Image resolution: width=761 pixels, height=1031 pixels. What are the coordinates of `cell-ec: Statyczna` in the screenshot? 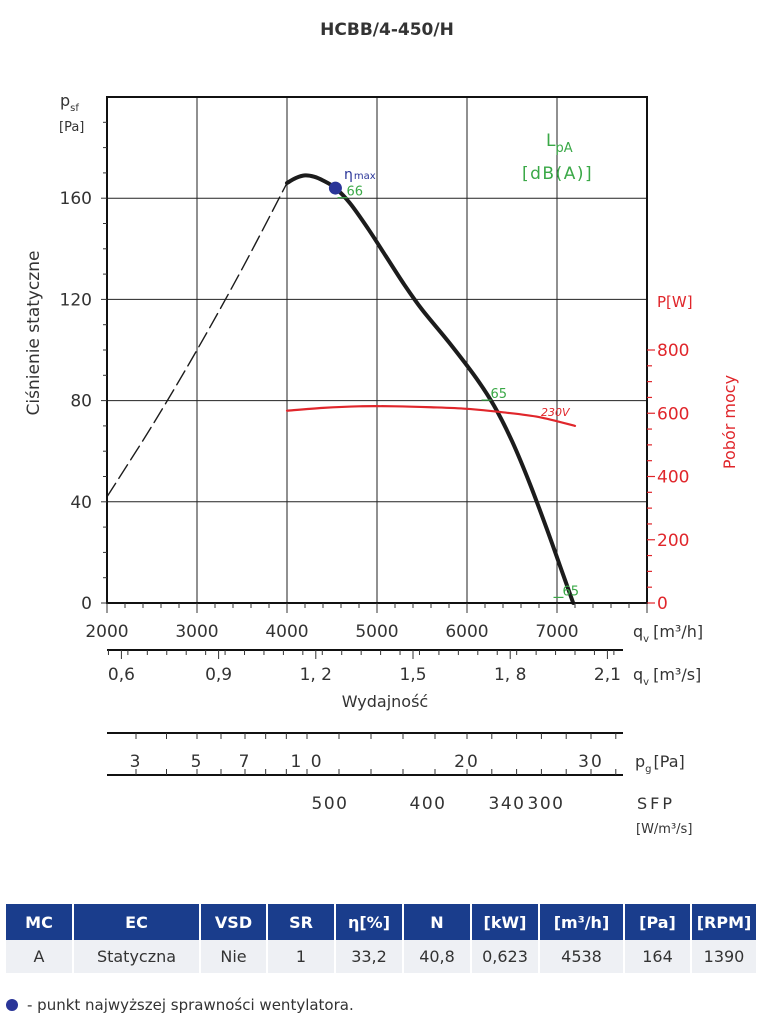 It's located at (137, 956).